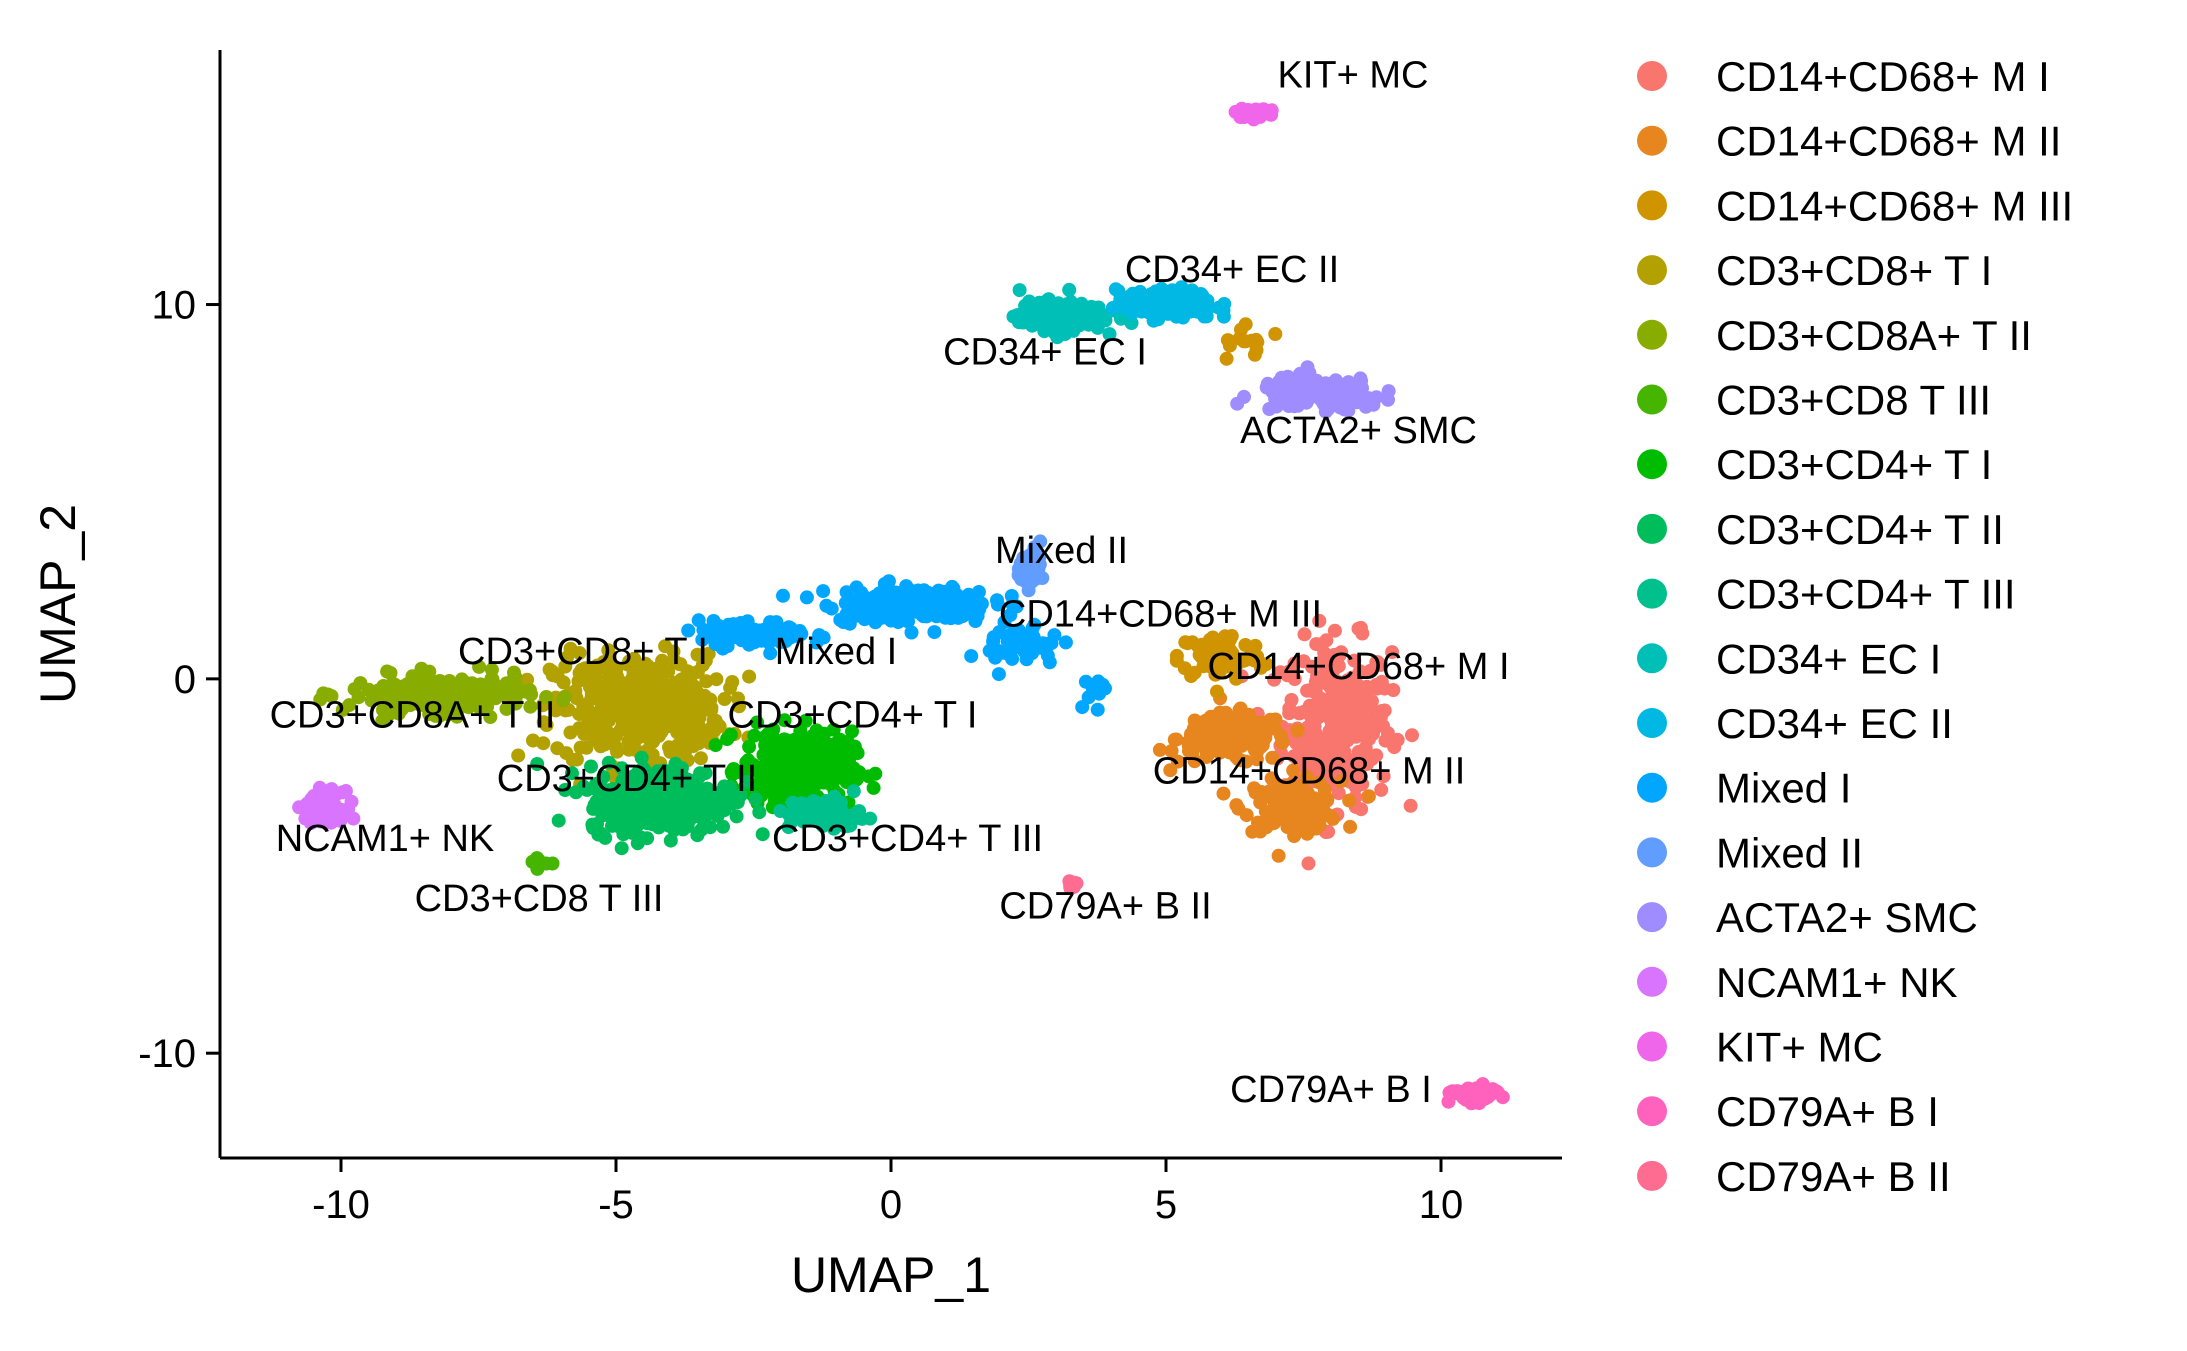 Image resolution: width=2187 pixels, height=1351 pixels. Describe the element at coordinates (1833, 1176) in the screenshot. I see `legend-label: CD79A+ B II` at that location.